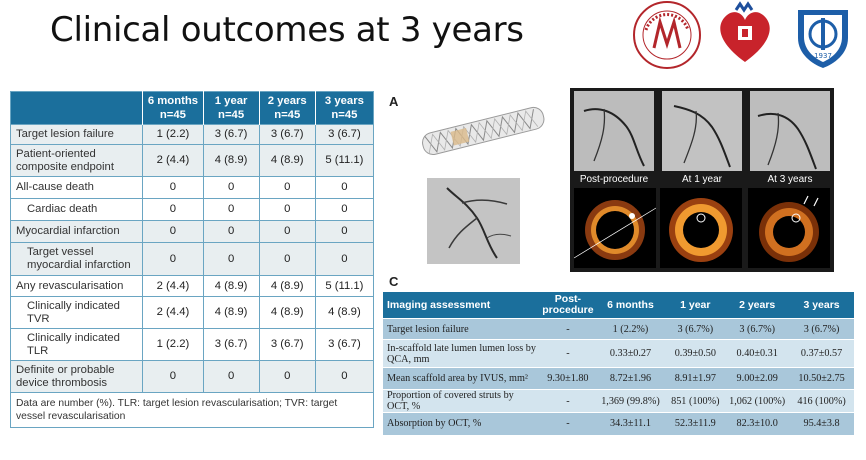  Describe the element at coordinates (568, 378) in the screenshot. I see `cell: 9.30±1.80` at that location.